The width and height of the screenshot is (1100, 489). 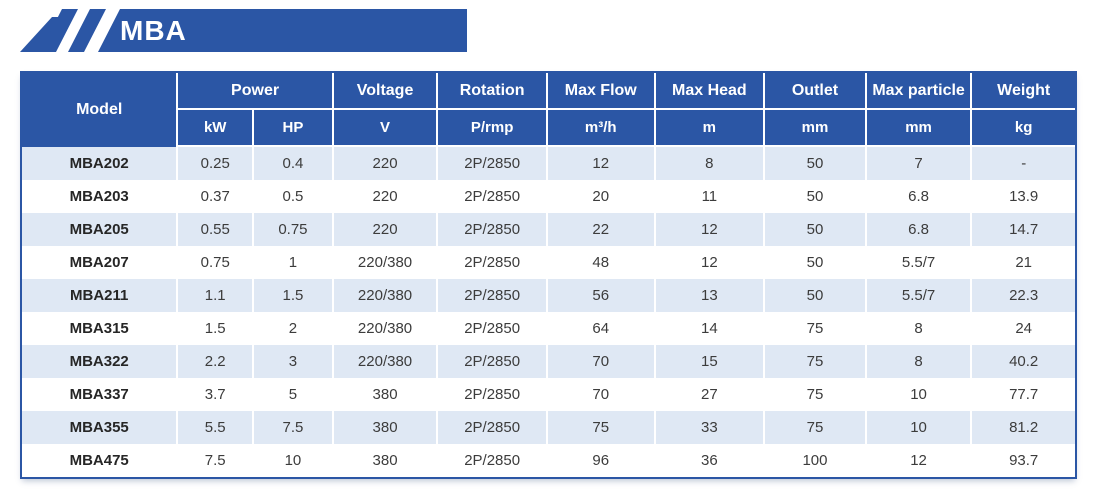 I want to click on slashes-icon, so click(x=243, y=30).